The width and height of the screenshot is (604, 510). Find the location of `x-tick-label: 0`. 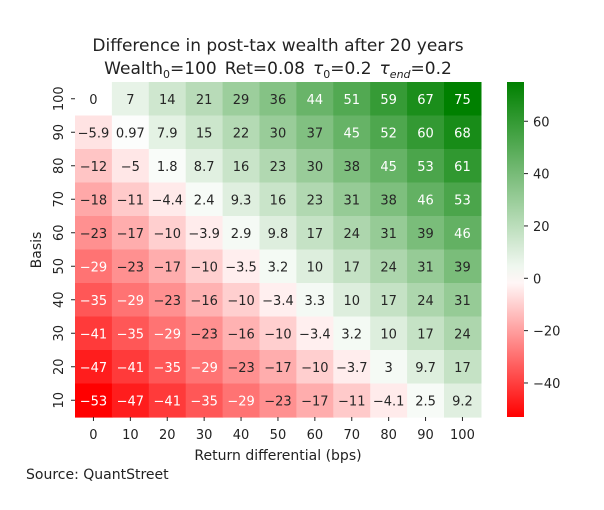

x-tick-label: 0 is located at coordinates (93, 435).